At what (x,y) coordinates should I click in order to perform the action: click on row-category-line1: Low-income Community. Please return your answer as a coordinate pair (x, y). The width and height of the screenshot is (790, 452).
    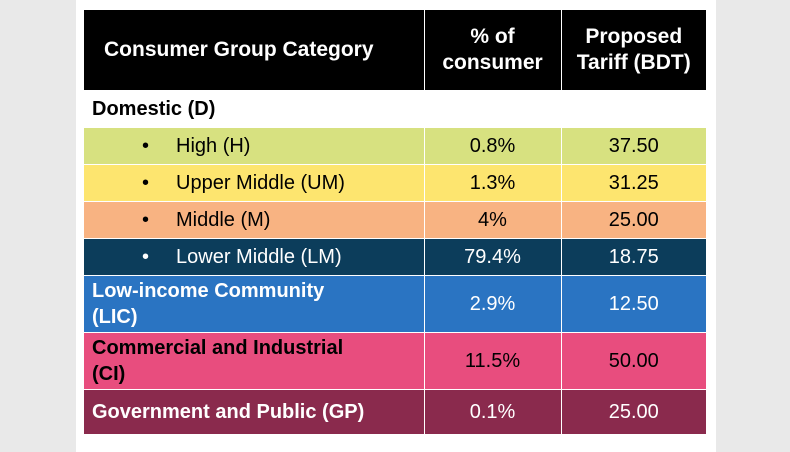
    Looking at the image, I should click on (208, 291).